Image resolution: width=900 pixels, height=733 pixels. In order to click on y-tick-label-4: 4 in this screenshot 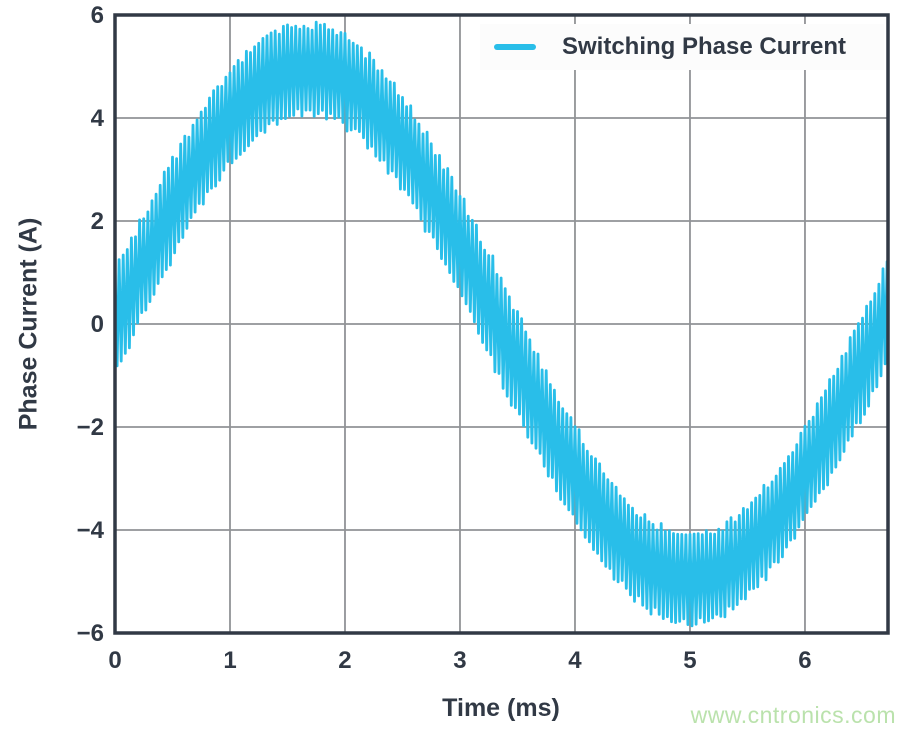, I will do `click(98, 118)`.